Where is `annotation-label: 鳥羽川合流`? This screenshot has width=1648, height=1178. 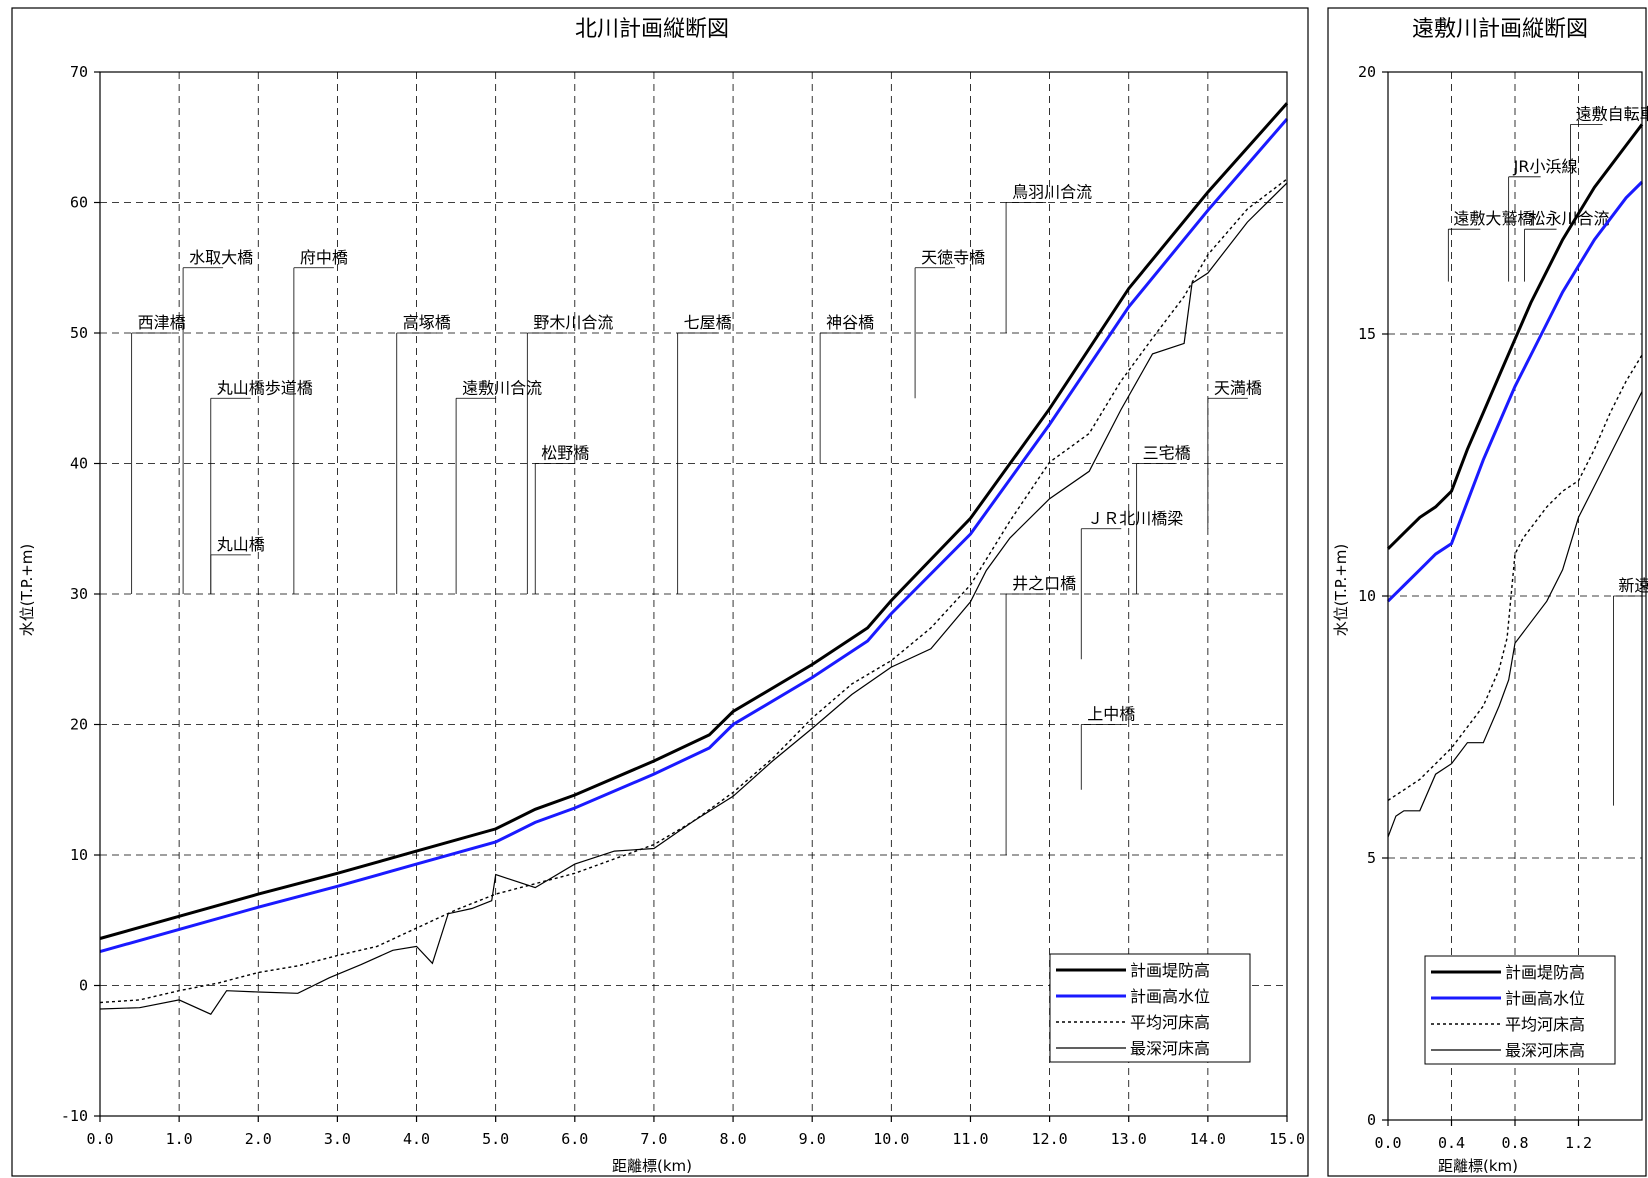 annotation-label: 鳥羽川合流 is located at coordinates (1052, 192).